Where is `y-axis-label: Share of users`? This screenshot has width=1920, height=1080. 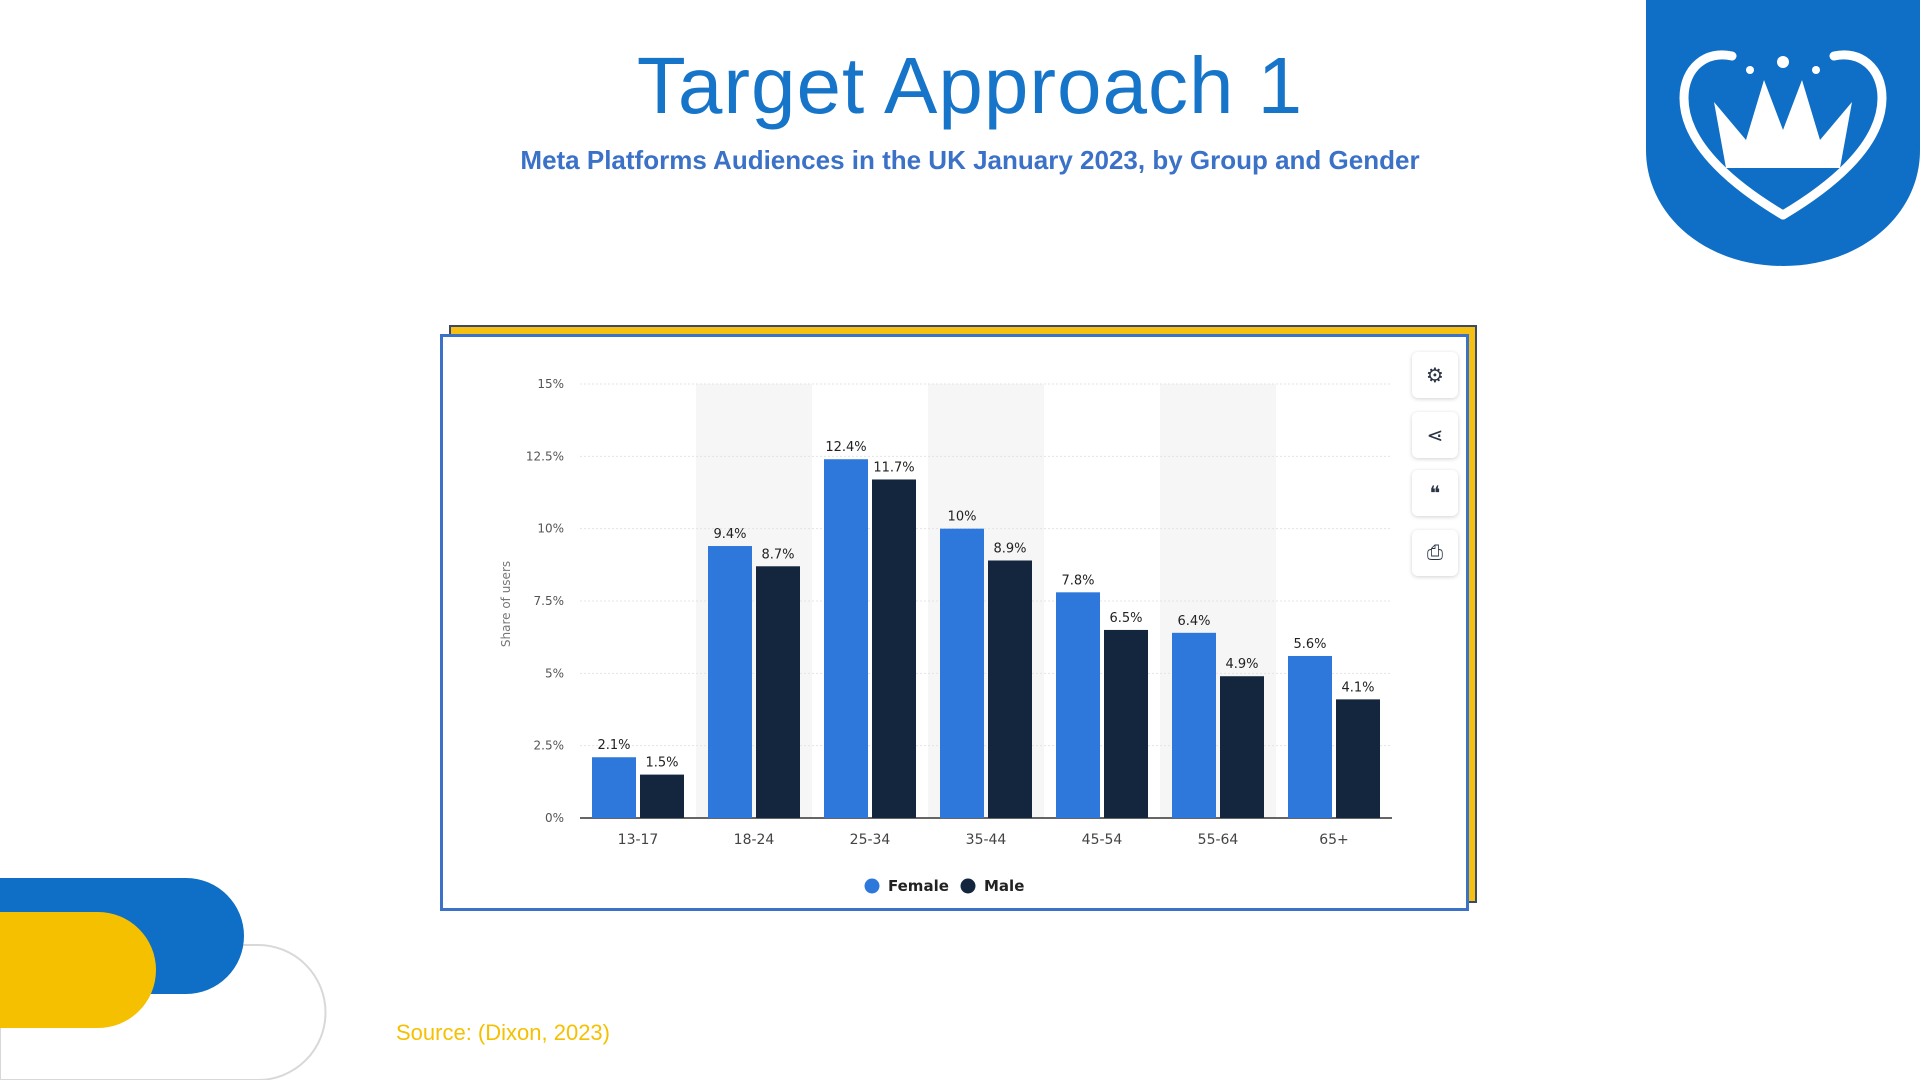
y-axis-label: Share of users is located at coordinates (506, 604).